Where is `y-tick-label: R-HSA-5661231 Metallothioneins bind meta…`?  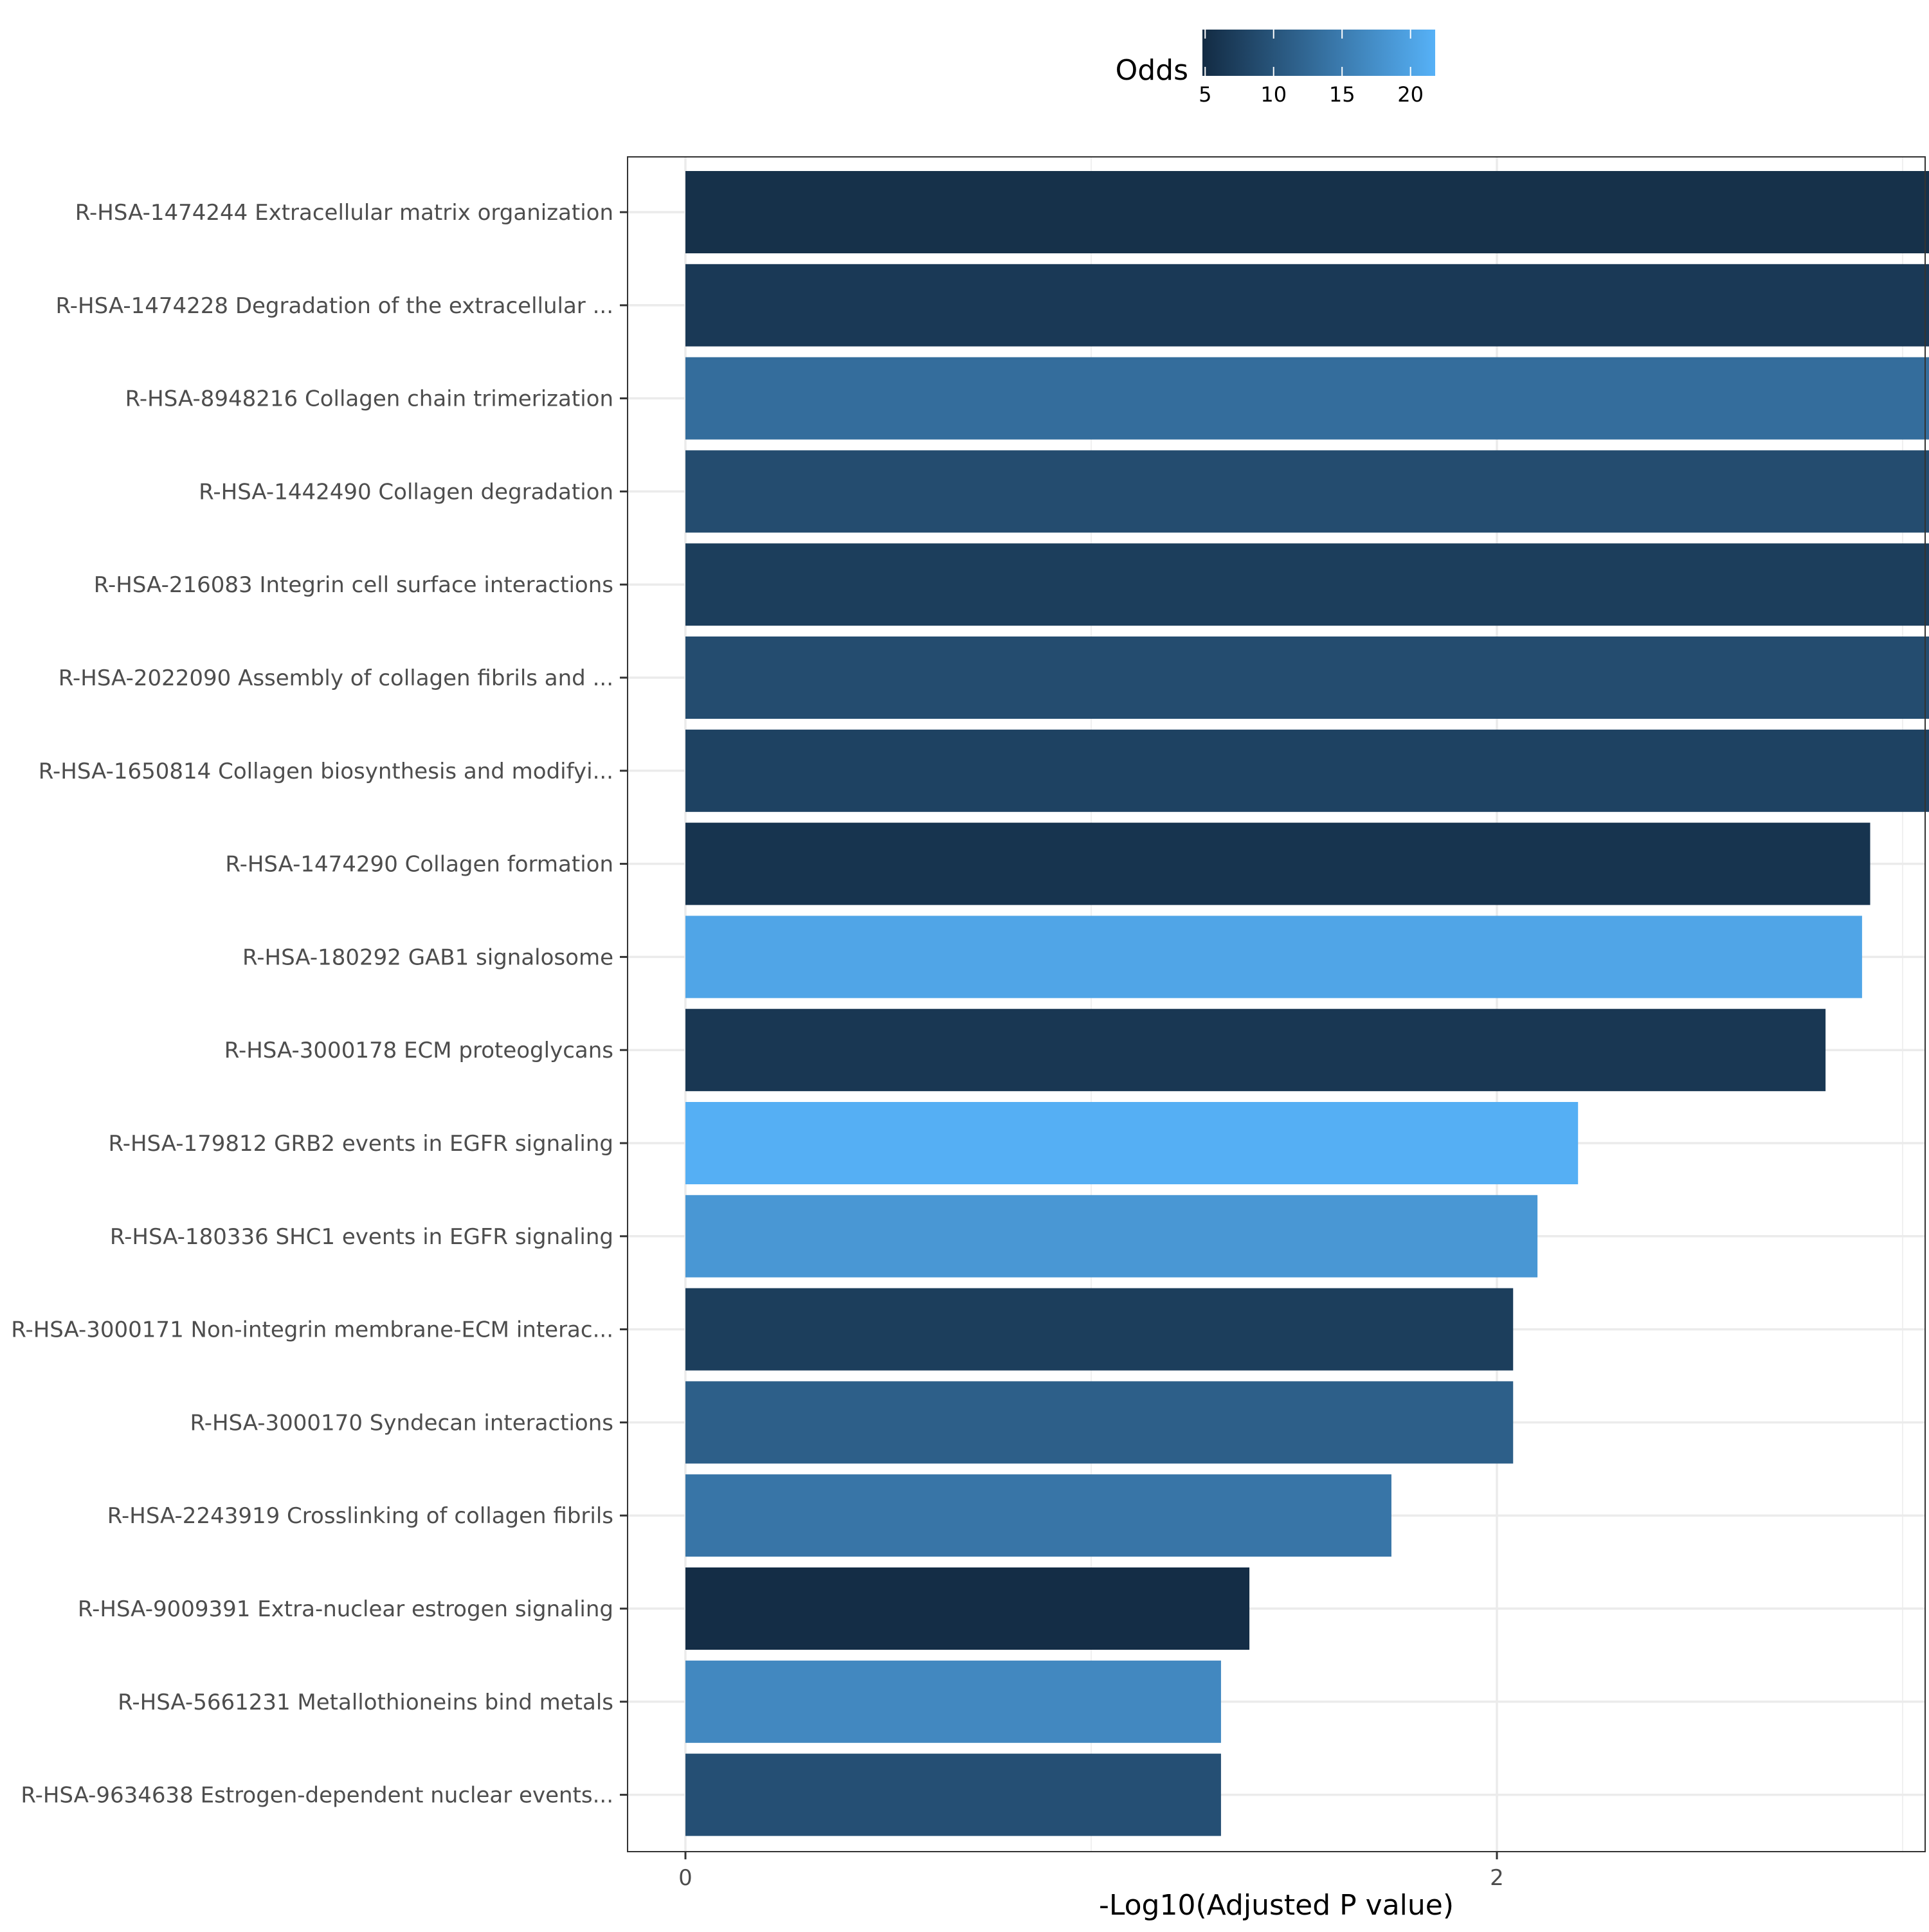
y-tick-label: R-HSA-5661231 Metallothioneins bind meta… is located at coordinates (365, 1702).